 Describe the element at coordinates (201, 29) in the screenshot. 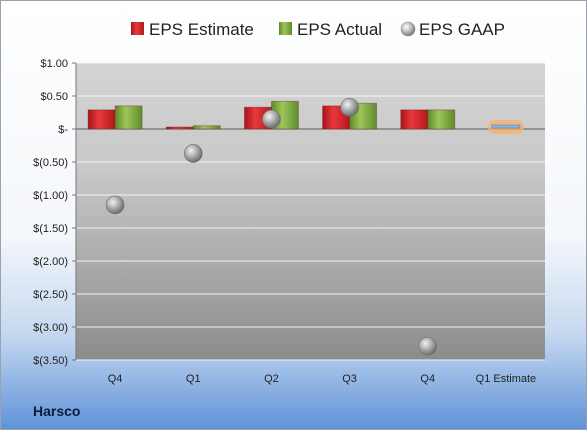

I see `legend-label: EPS Estimate` at that location.